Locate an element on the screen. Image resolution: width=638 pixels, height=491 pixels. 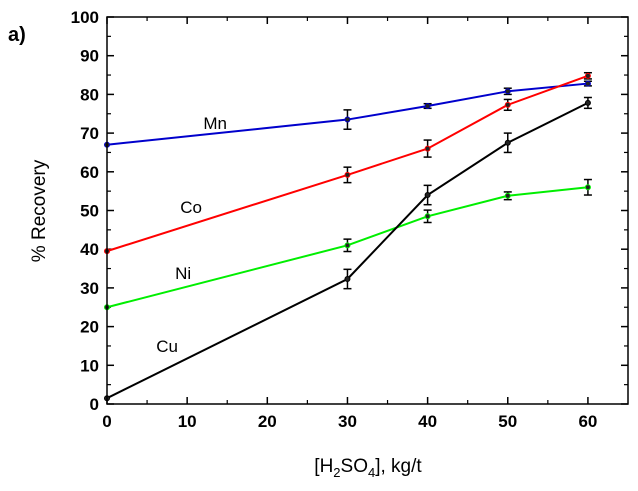
y-tick-label-100: 100 is located at coordinates (85, 17).